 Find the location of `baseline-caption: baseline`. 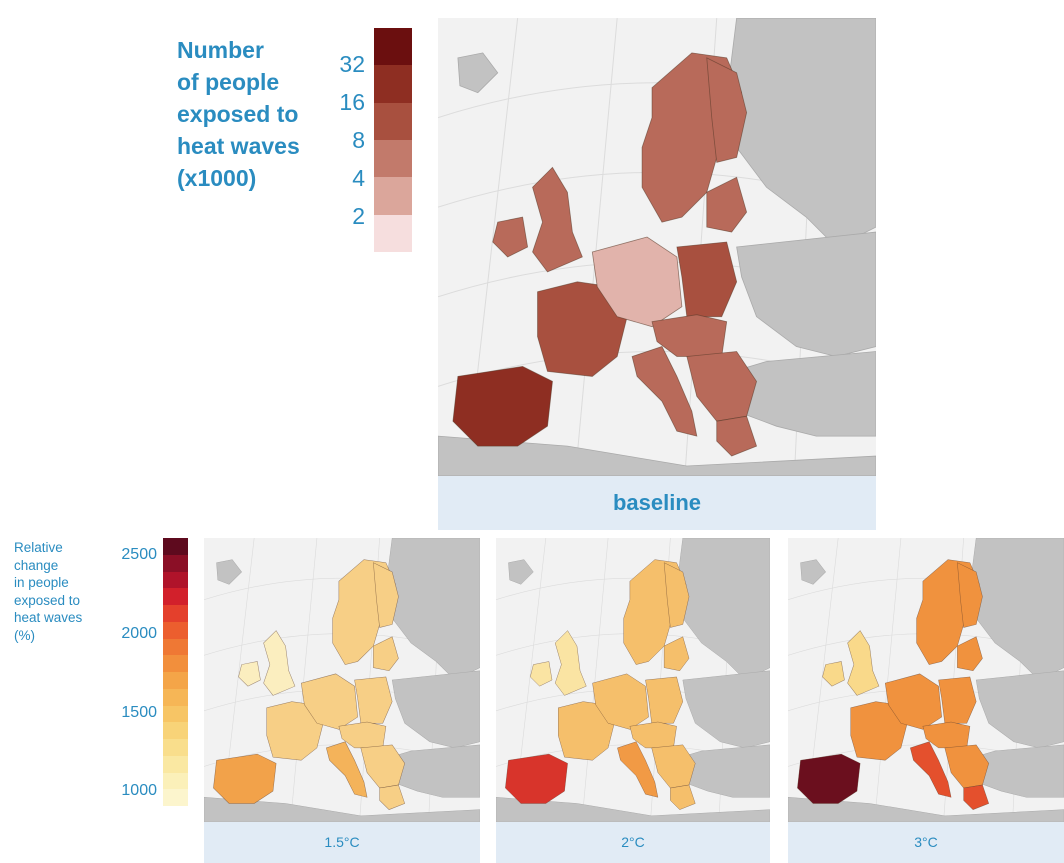

baseline-caption: baseline is located at coordinates (657, 503).